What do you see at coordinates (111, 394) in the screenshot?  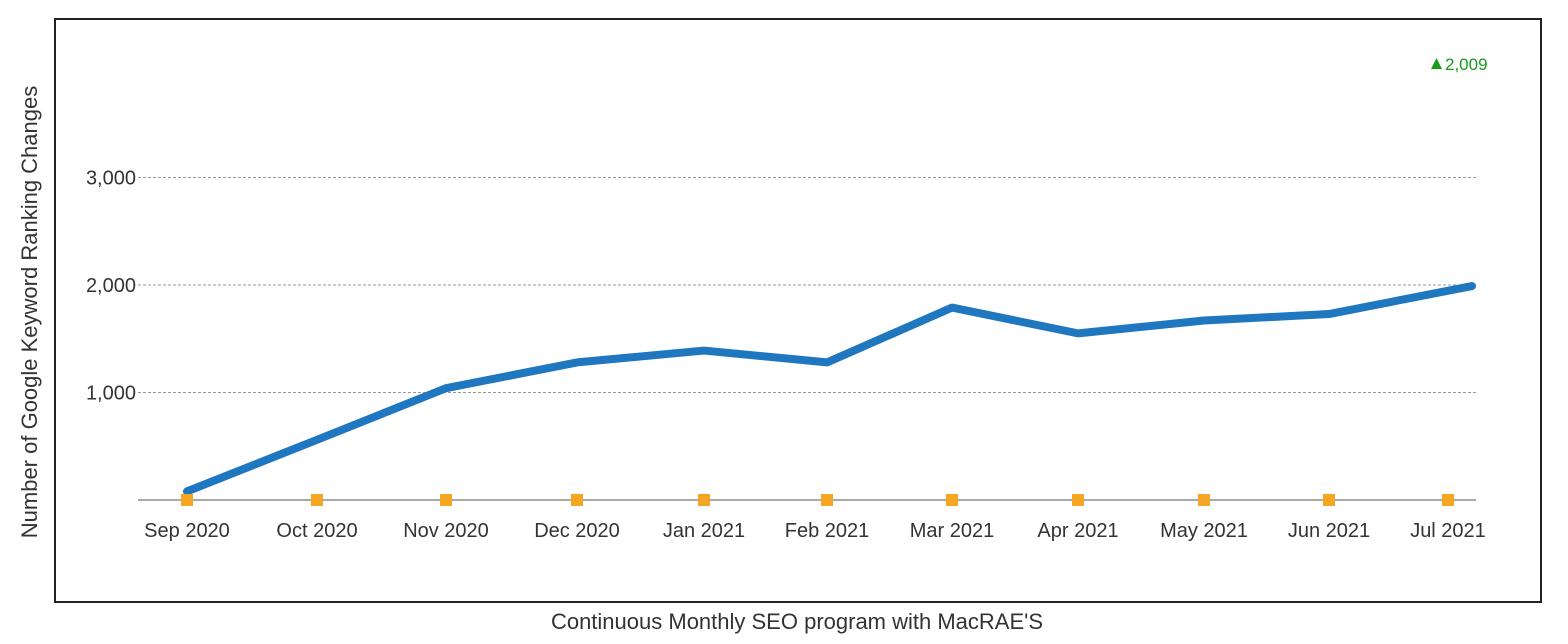 I see `y-tick-label: 1,000` at bounding box center [111, 394].